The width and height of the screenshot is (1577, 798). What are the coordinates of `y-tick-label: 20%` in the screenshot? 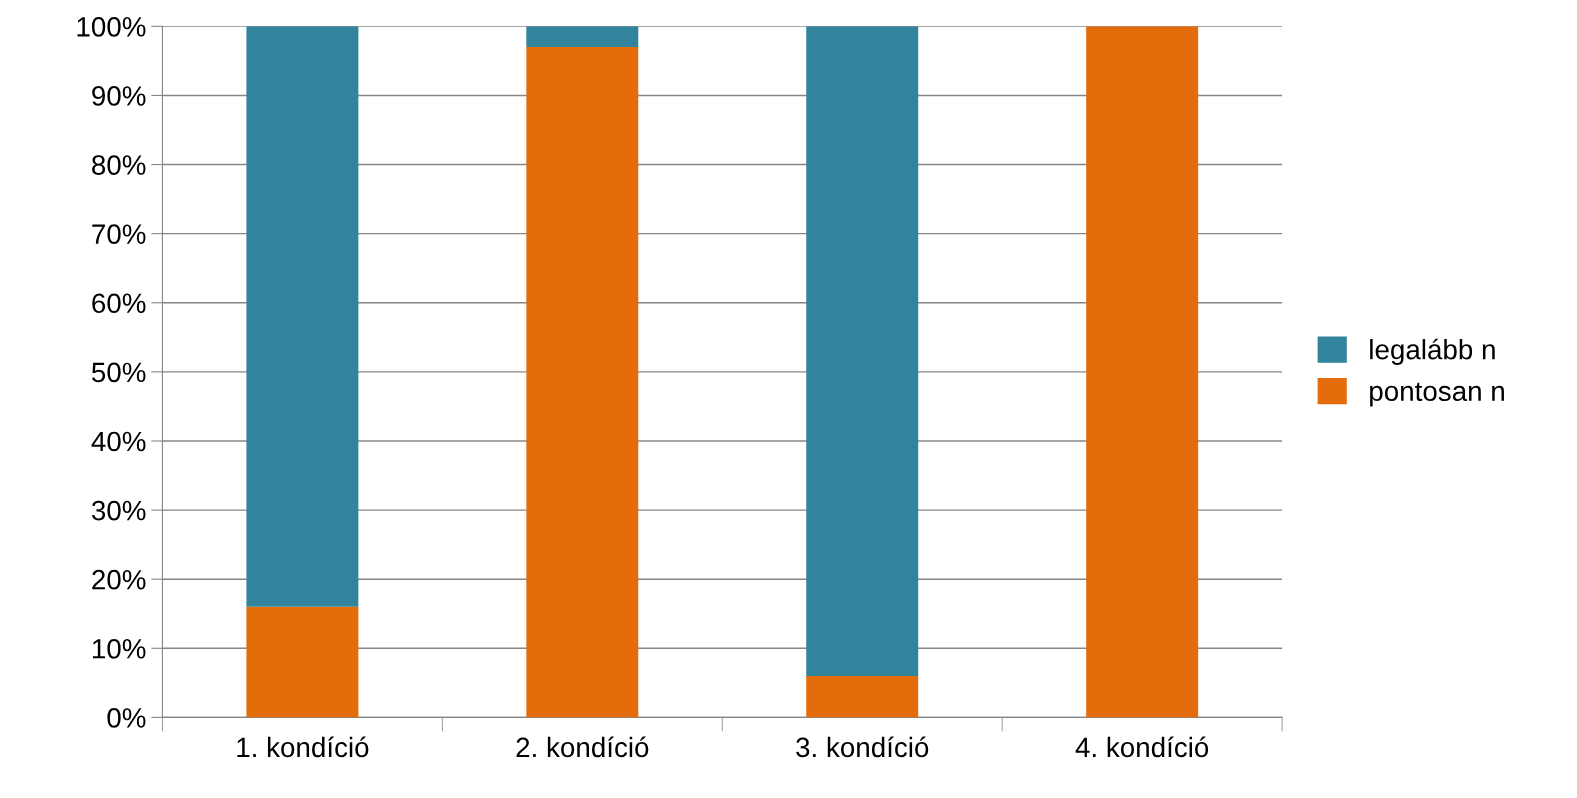 It's located at (119, 579).